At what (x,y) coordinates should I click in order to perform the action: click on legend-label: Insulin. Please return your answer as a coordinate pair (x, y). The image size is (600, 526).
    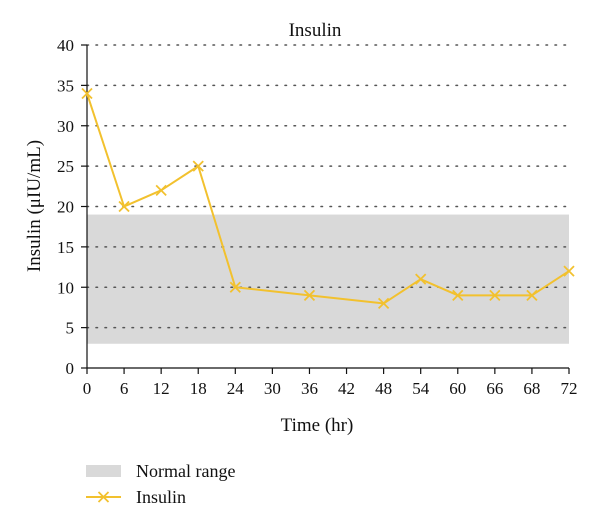
    Looking at the image, I should click on (161, 497).